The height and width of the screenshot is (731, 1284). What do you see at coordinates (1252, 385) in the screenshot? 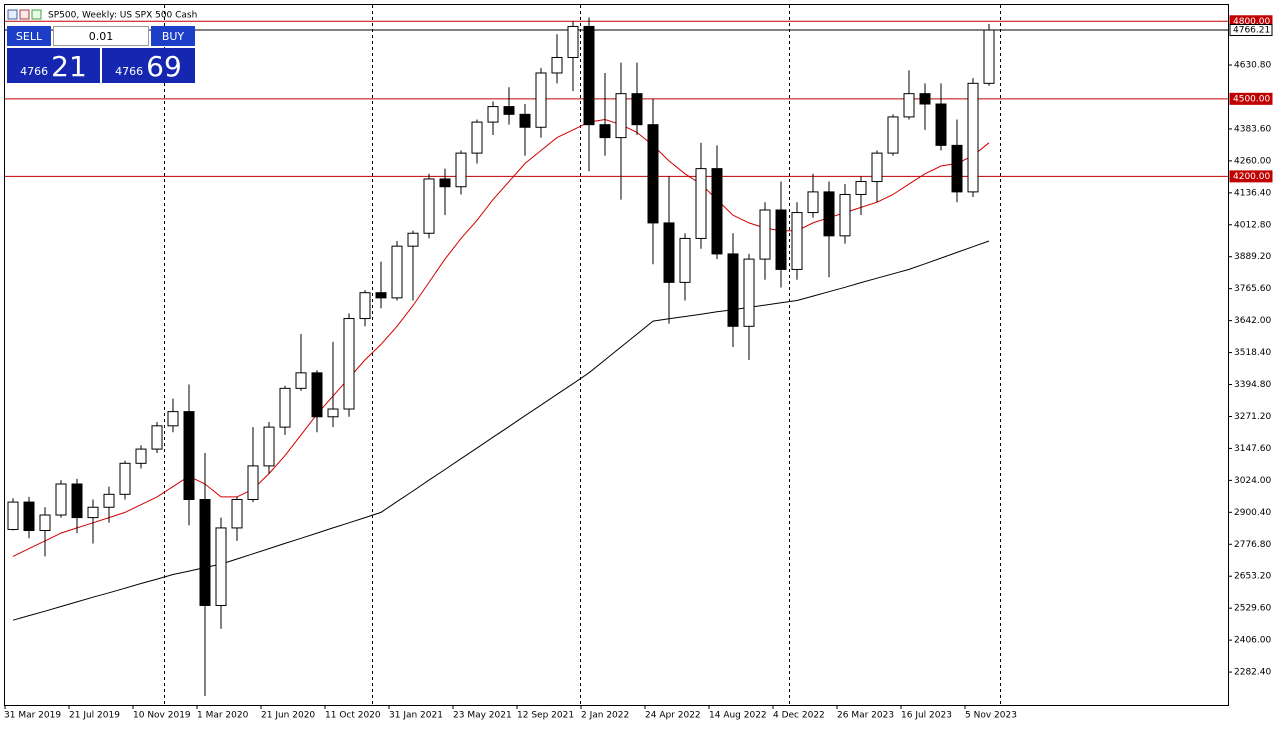
I see `y-tick-label: 3394.80` at bounding box center [1252, 385].